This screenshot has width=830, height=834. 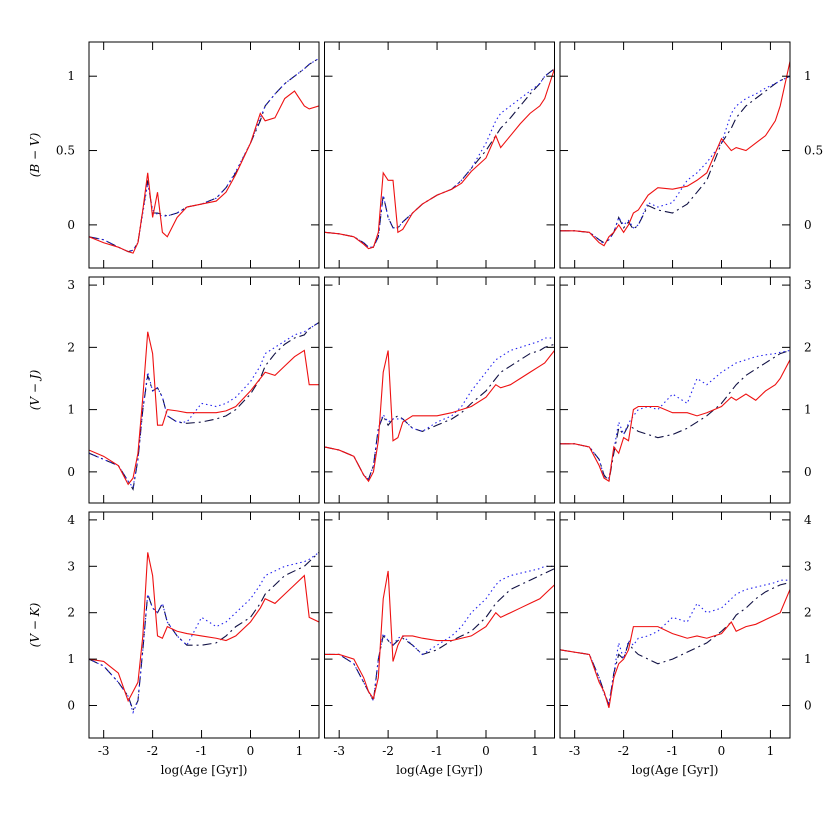 What do you see at coordinates (35, 624) in the screenshot?
I see `y-axis-label: (V − K)` at bounding box center [35, 624].